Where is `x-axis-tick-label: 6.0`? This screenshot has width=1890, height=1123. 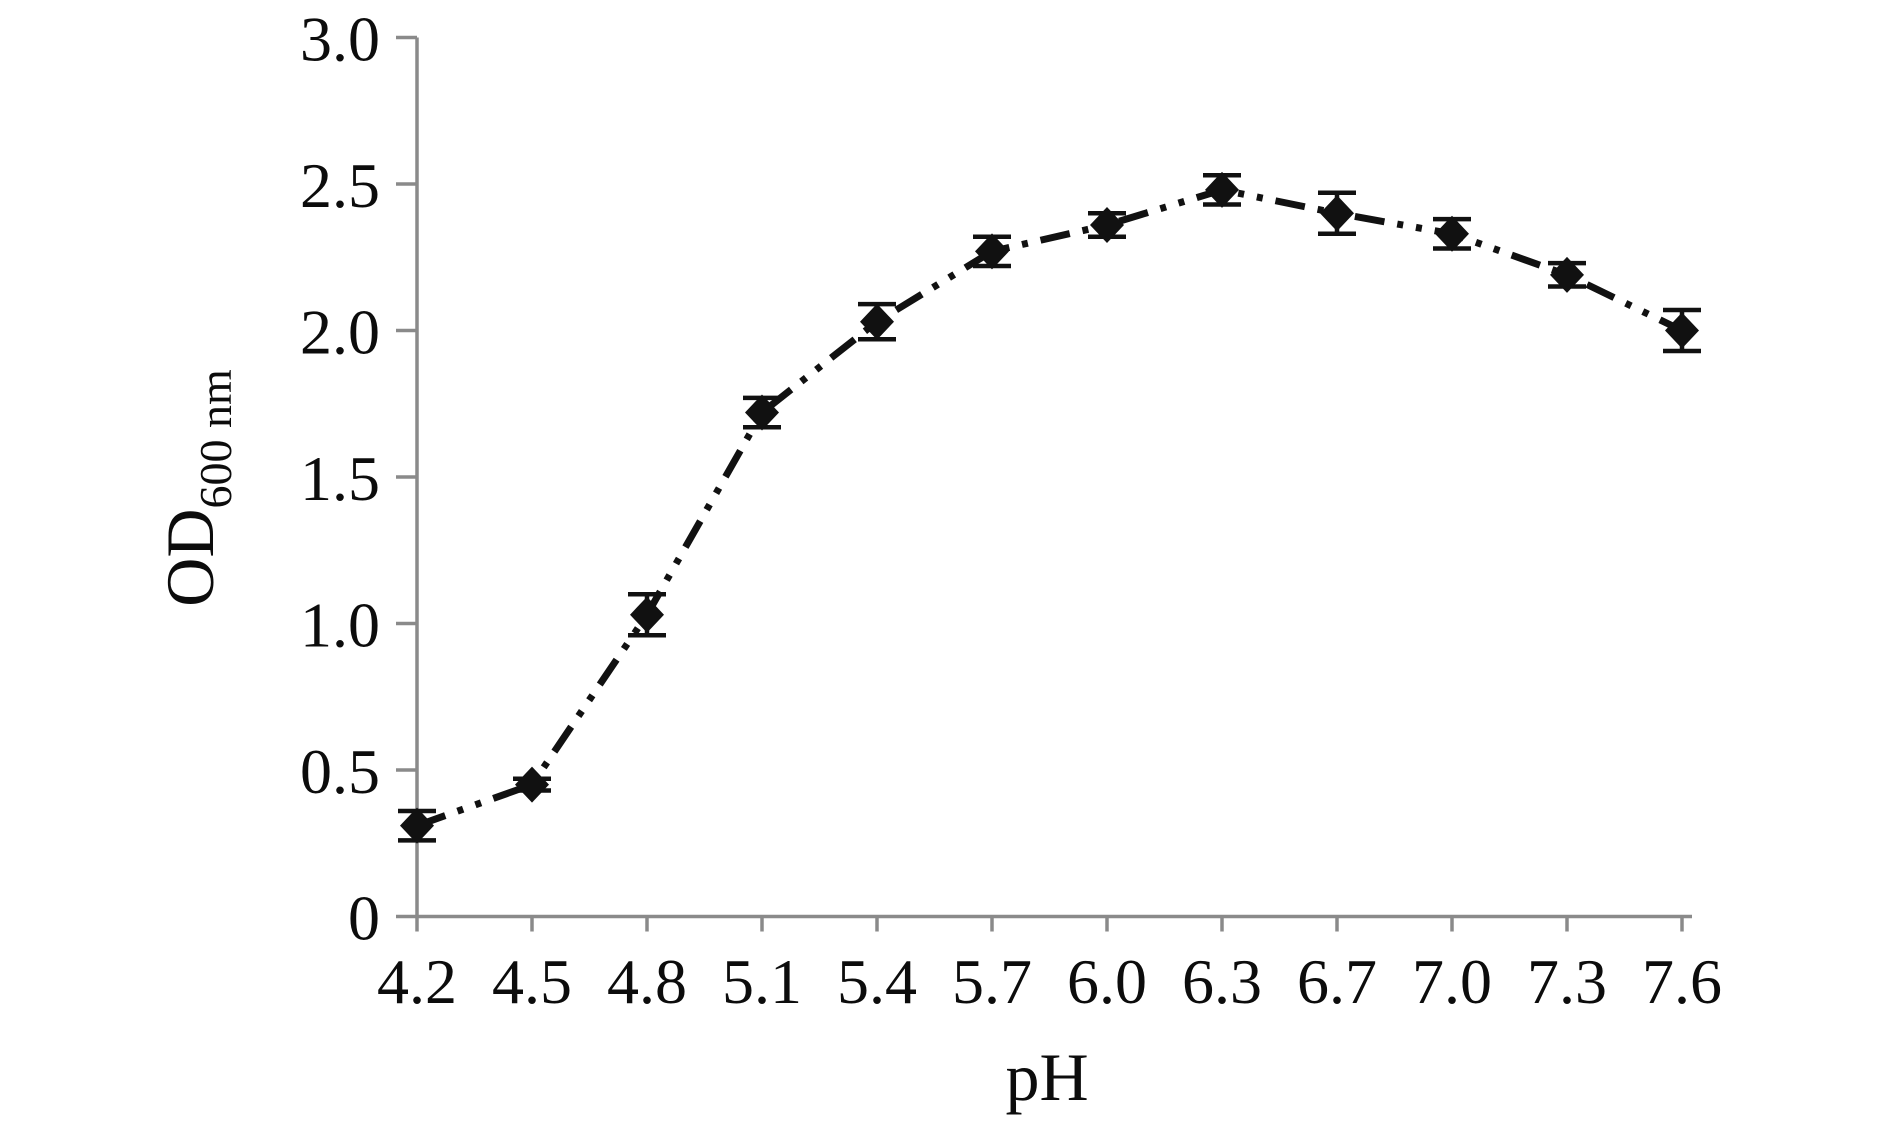
x-axis-tick-label: 6.0 is located at coordinates (1107, 981).